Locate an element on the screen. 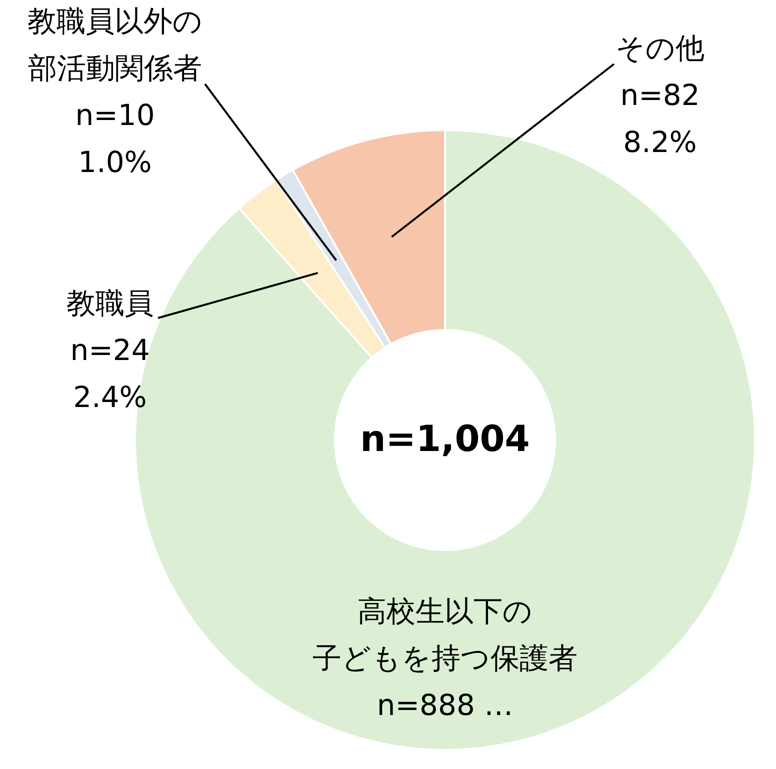 The width and height of the screenshot is (776, 769). data-label: n=82 8.2% is located at coordinates (660, 118).